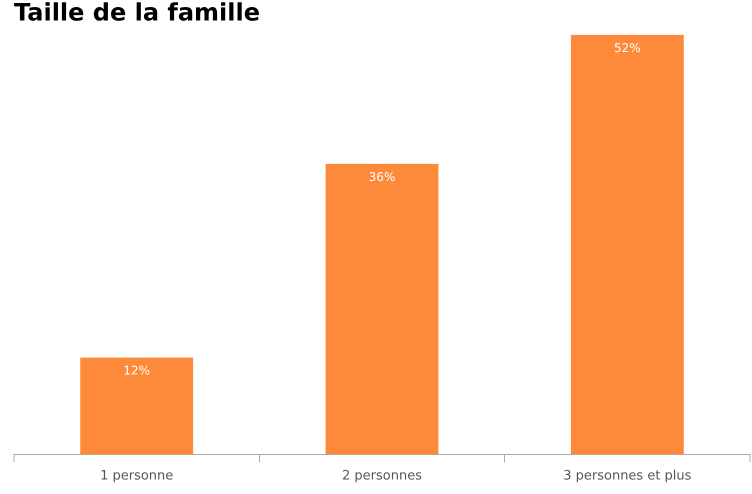  What do you see at coordinates (137, 13) in the screenshot?
I see `chart-title: Taille de la famille` at bounding box center [137, 13].